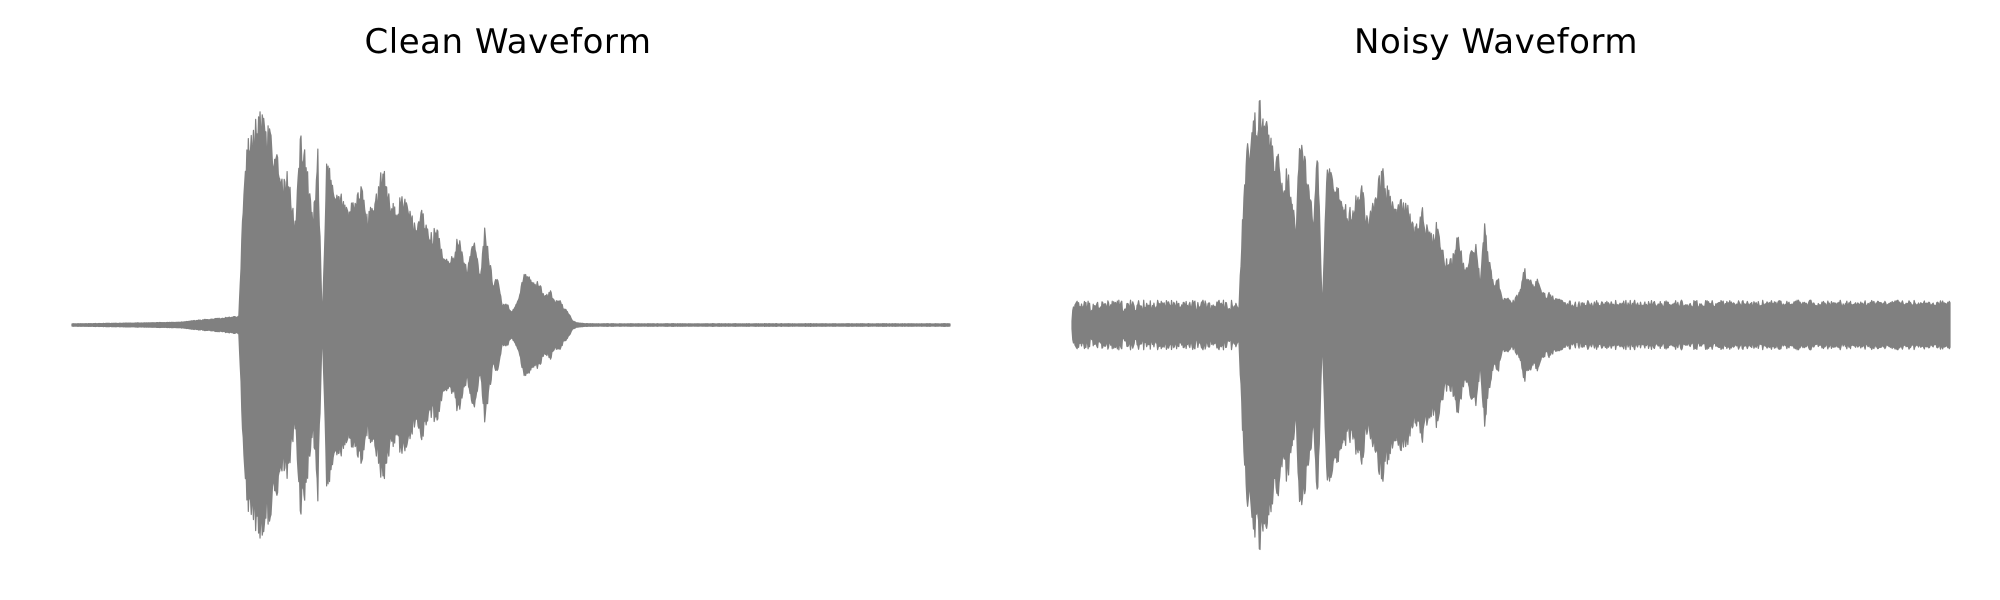  Describe the element at coordinates (1496, 42) in the screenshot. I see `chart-title: Noisy Waveform` at that location.